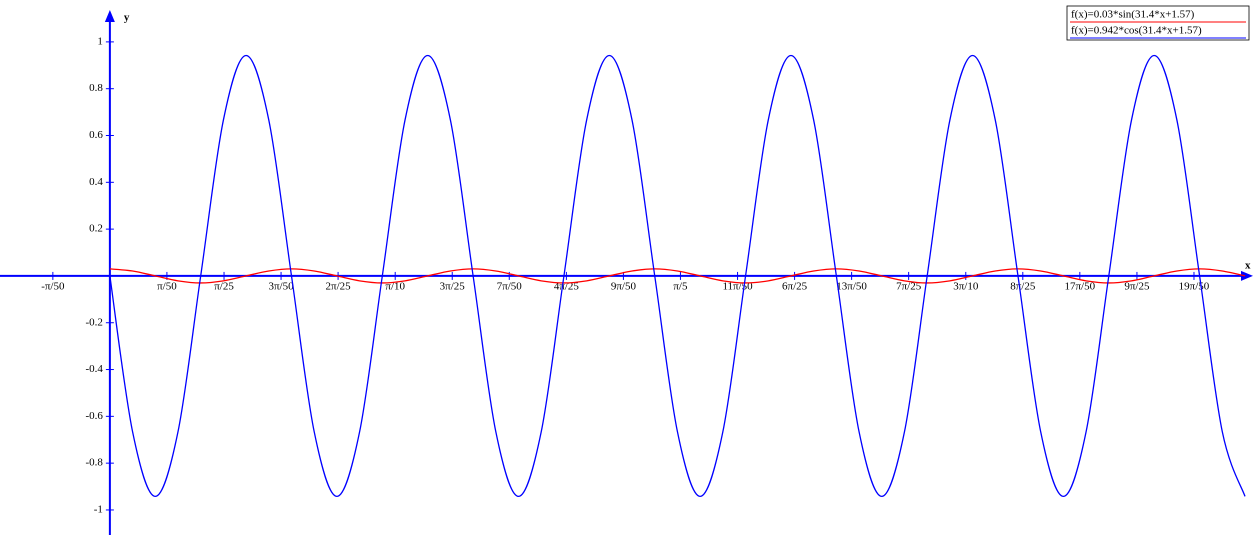  Describe the element at coordinates (127, 18) in the screenshot. I see `y-axis-label: y` at that location.